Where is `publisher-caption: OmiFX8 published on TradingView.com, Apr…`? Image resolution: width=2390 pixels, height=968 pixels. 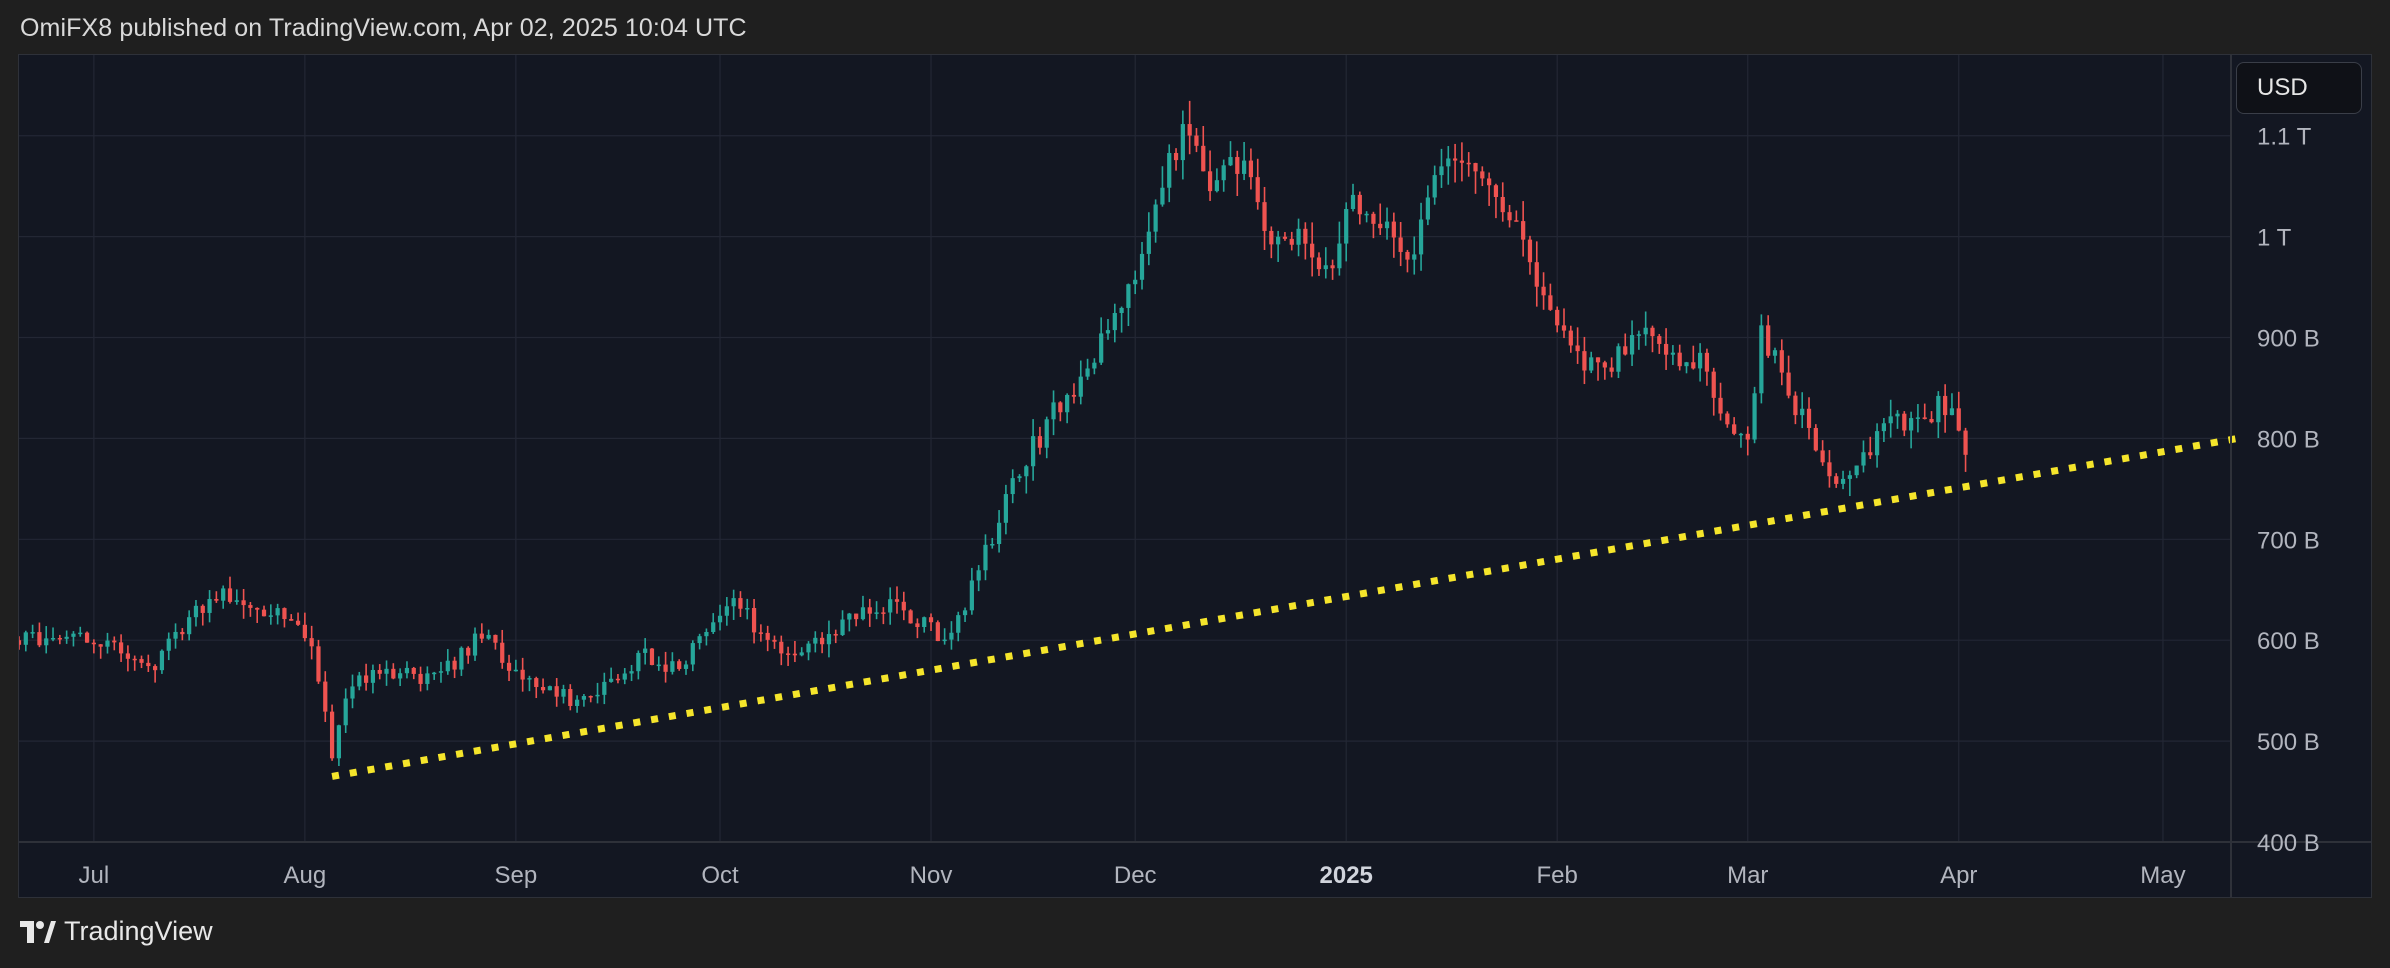 publisher-caption: OmiFX8 published on TradingView.com, Apr… is located at coordinates (383, 28).